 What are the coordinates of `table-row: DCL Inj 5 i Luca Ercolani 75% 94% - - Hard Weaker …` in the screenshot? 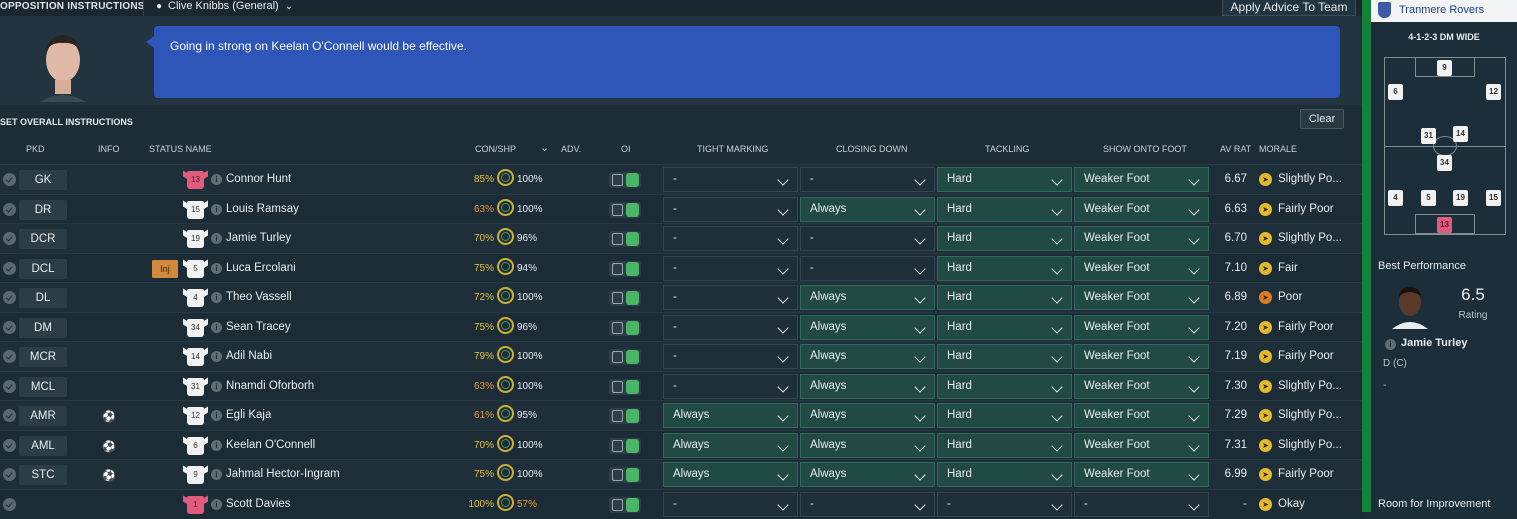 It's located at (681, 268).